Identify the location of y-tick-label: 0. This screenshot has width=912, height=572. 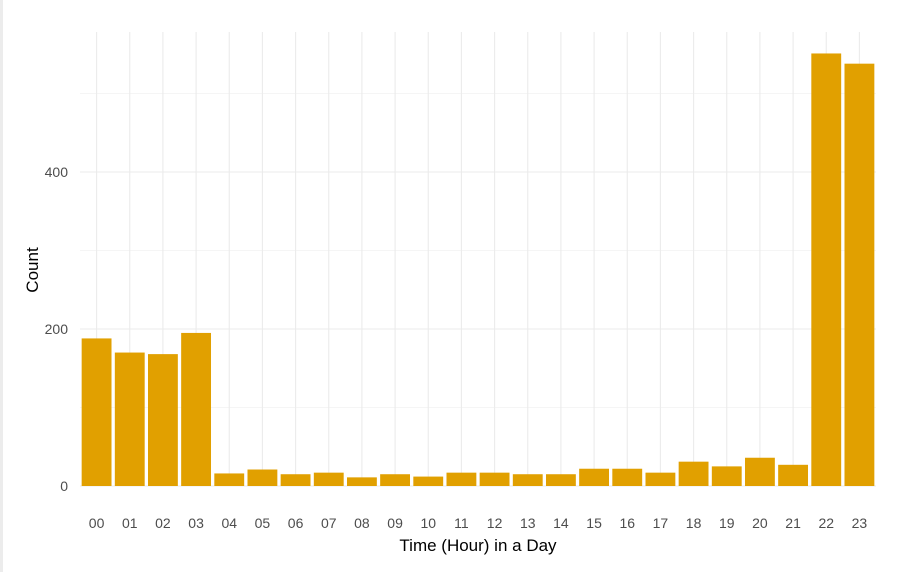
(64, 486).